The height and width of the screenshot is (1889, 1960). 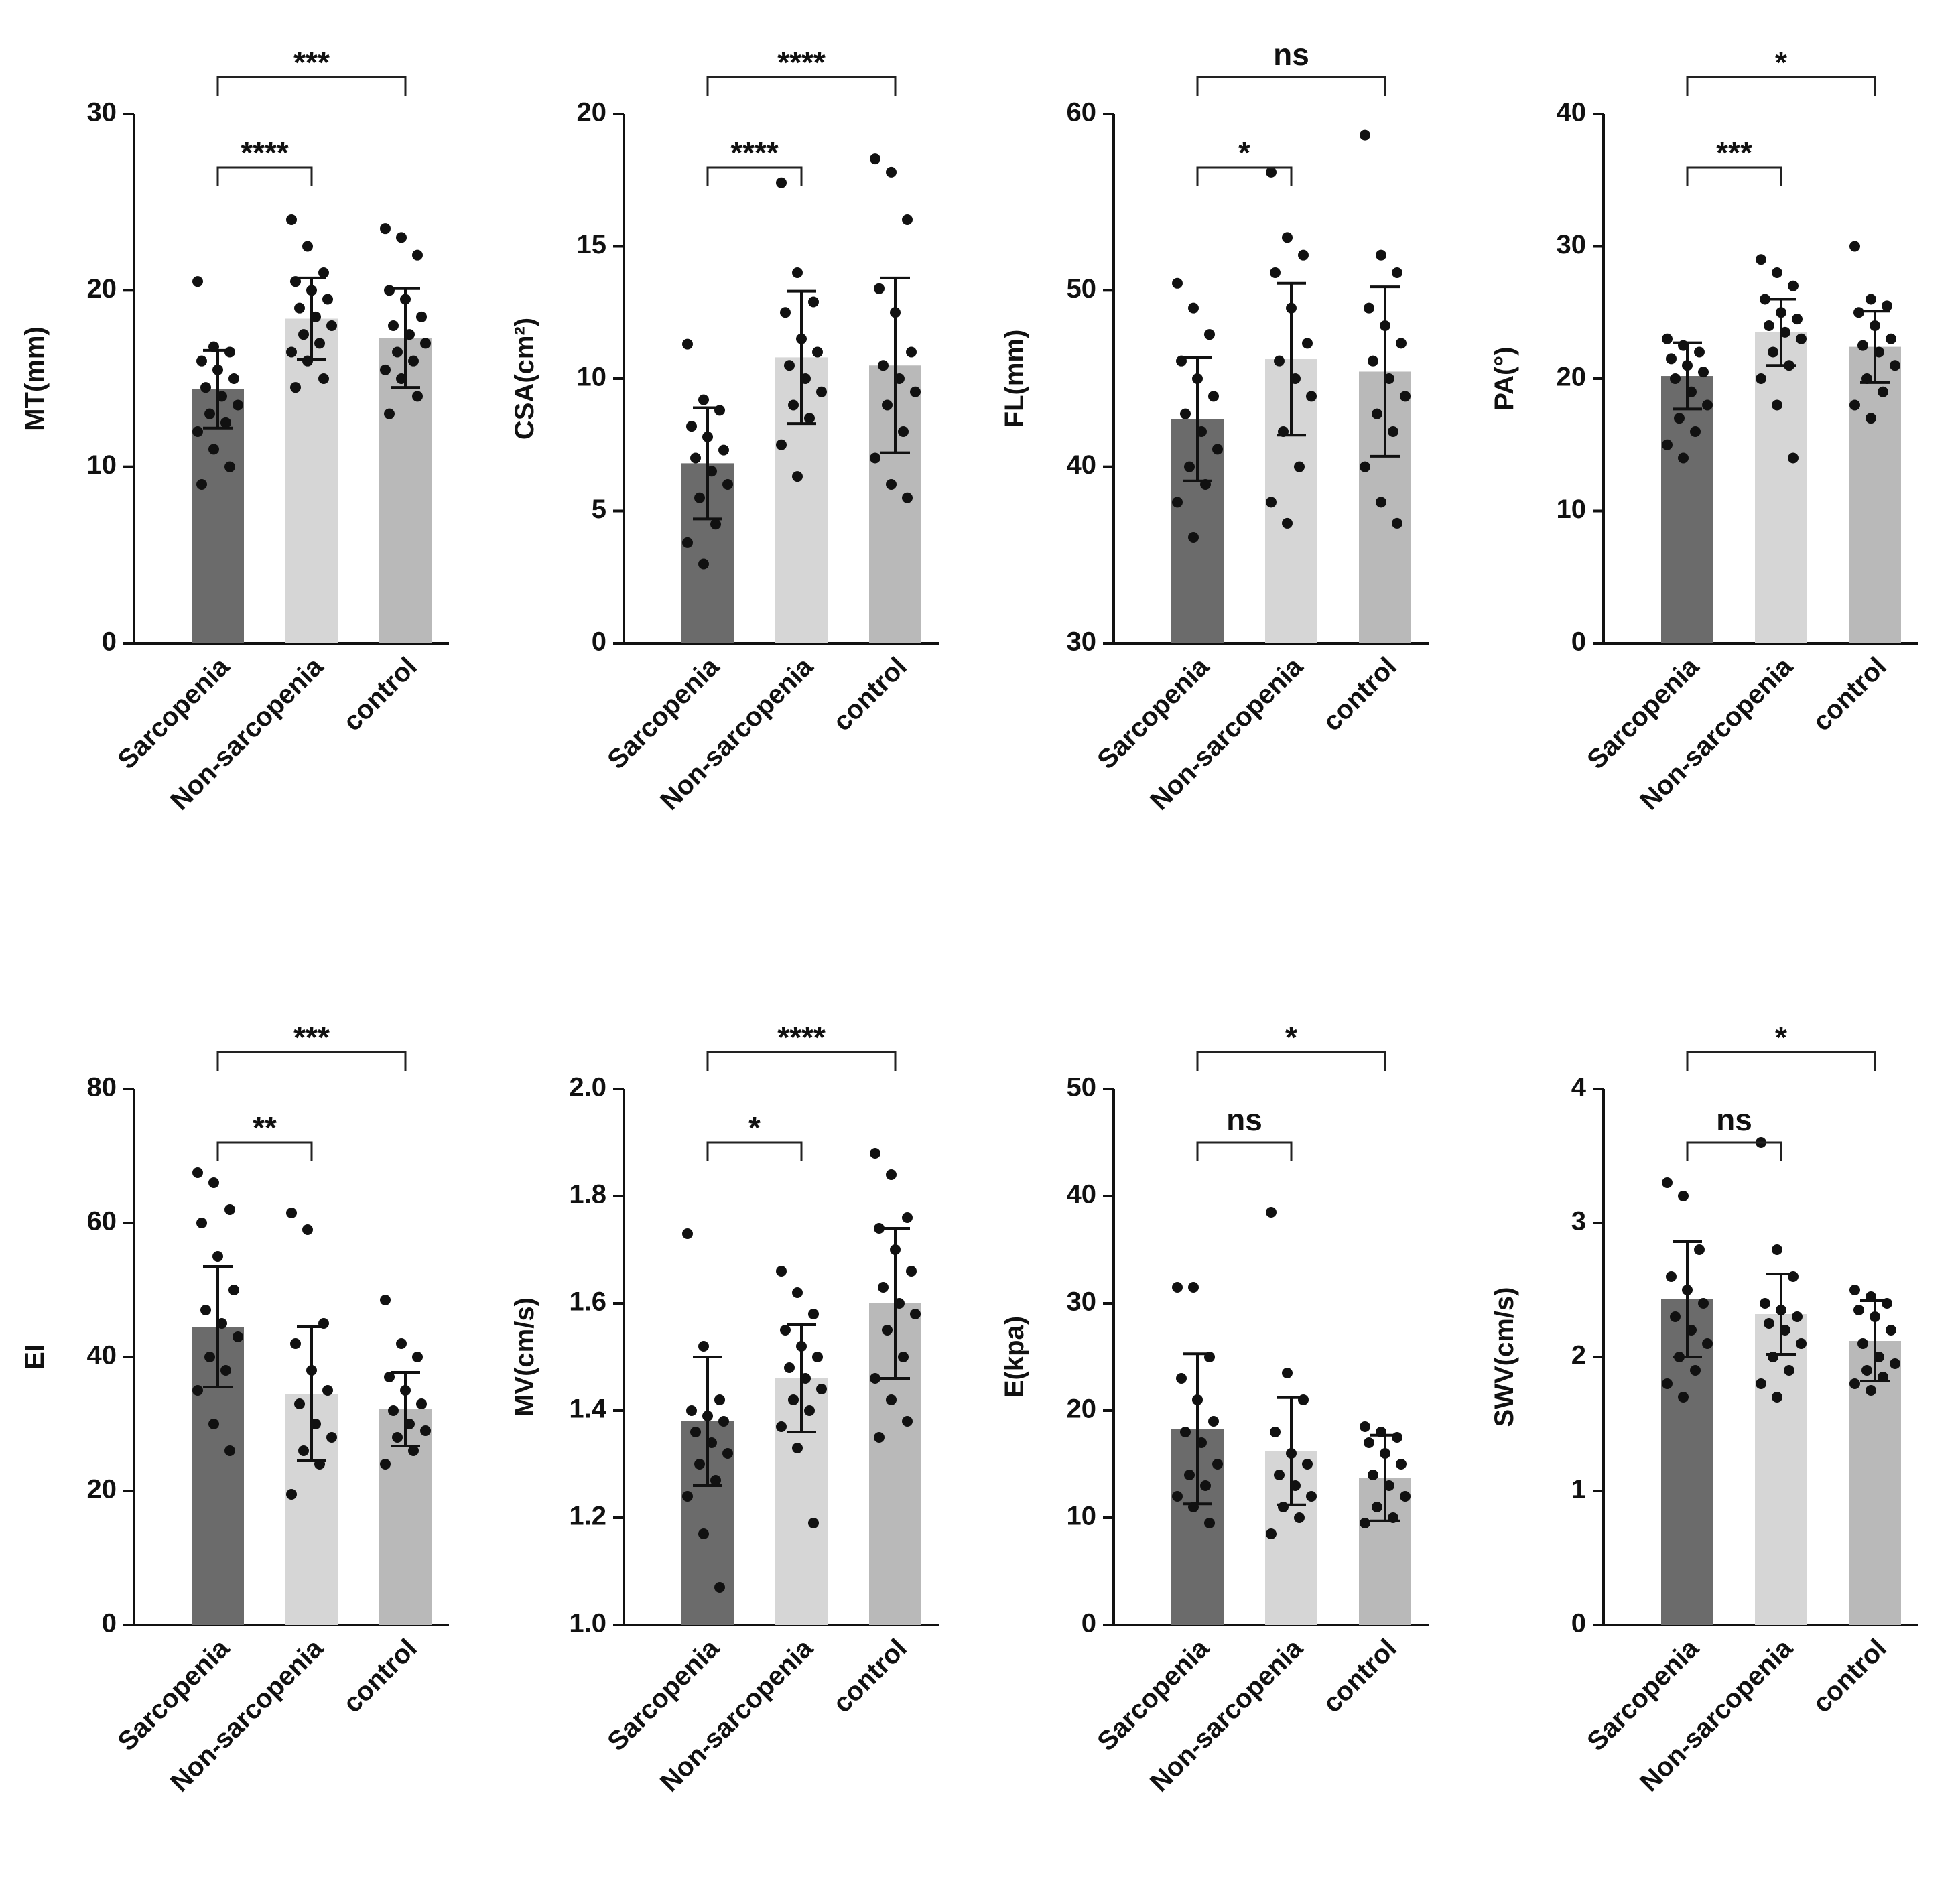 What do you see at coordinates (102, 289) in the screenshot?
I see `y-tick-label: 20` at bounding box center [102, 289].